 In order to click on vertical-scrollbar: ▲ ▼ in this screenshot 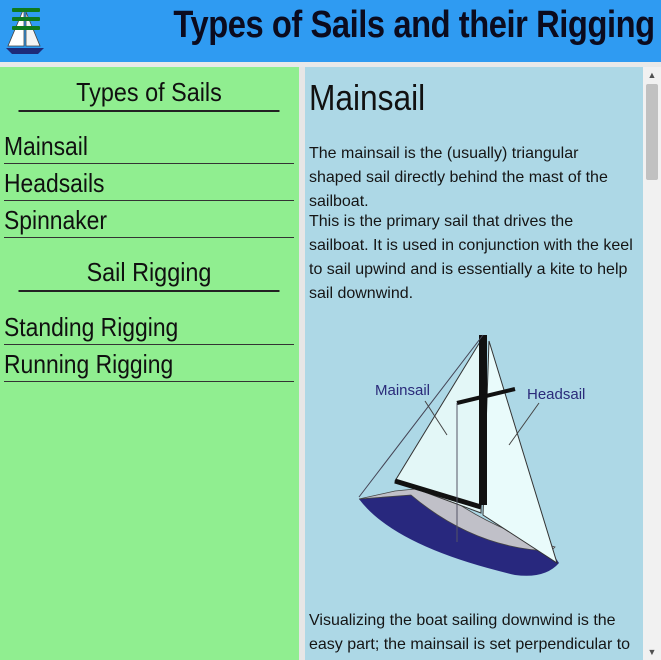, I will do `click(652, 363)`.